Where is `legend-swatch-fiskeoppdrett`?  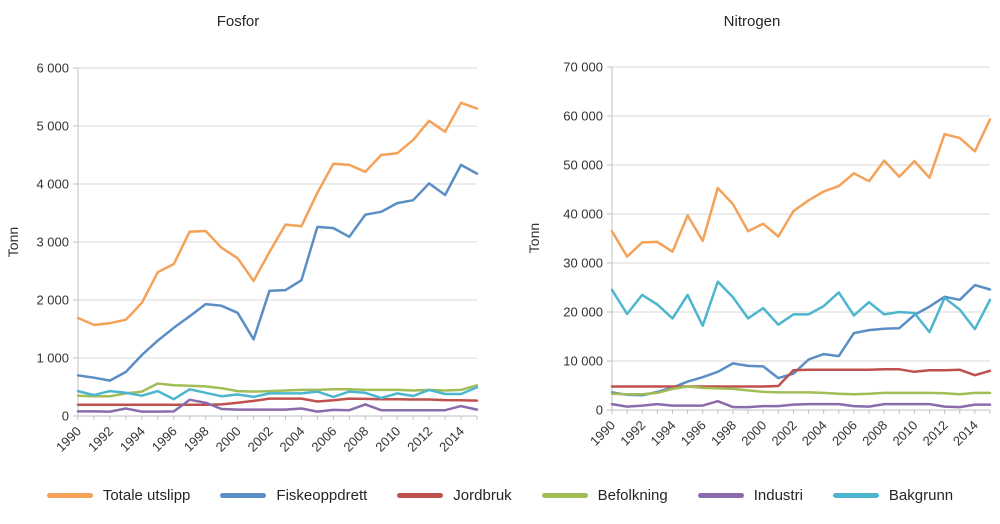 legend-swatch-fiskeoppdrett is located at coordinates (243, 495).